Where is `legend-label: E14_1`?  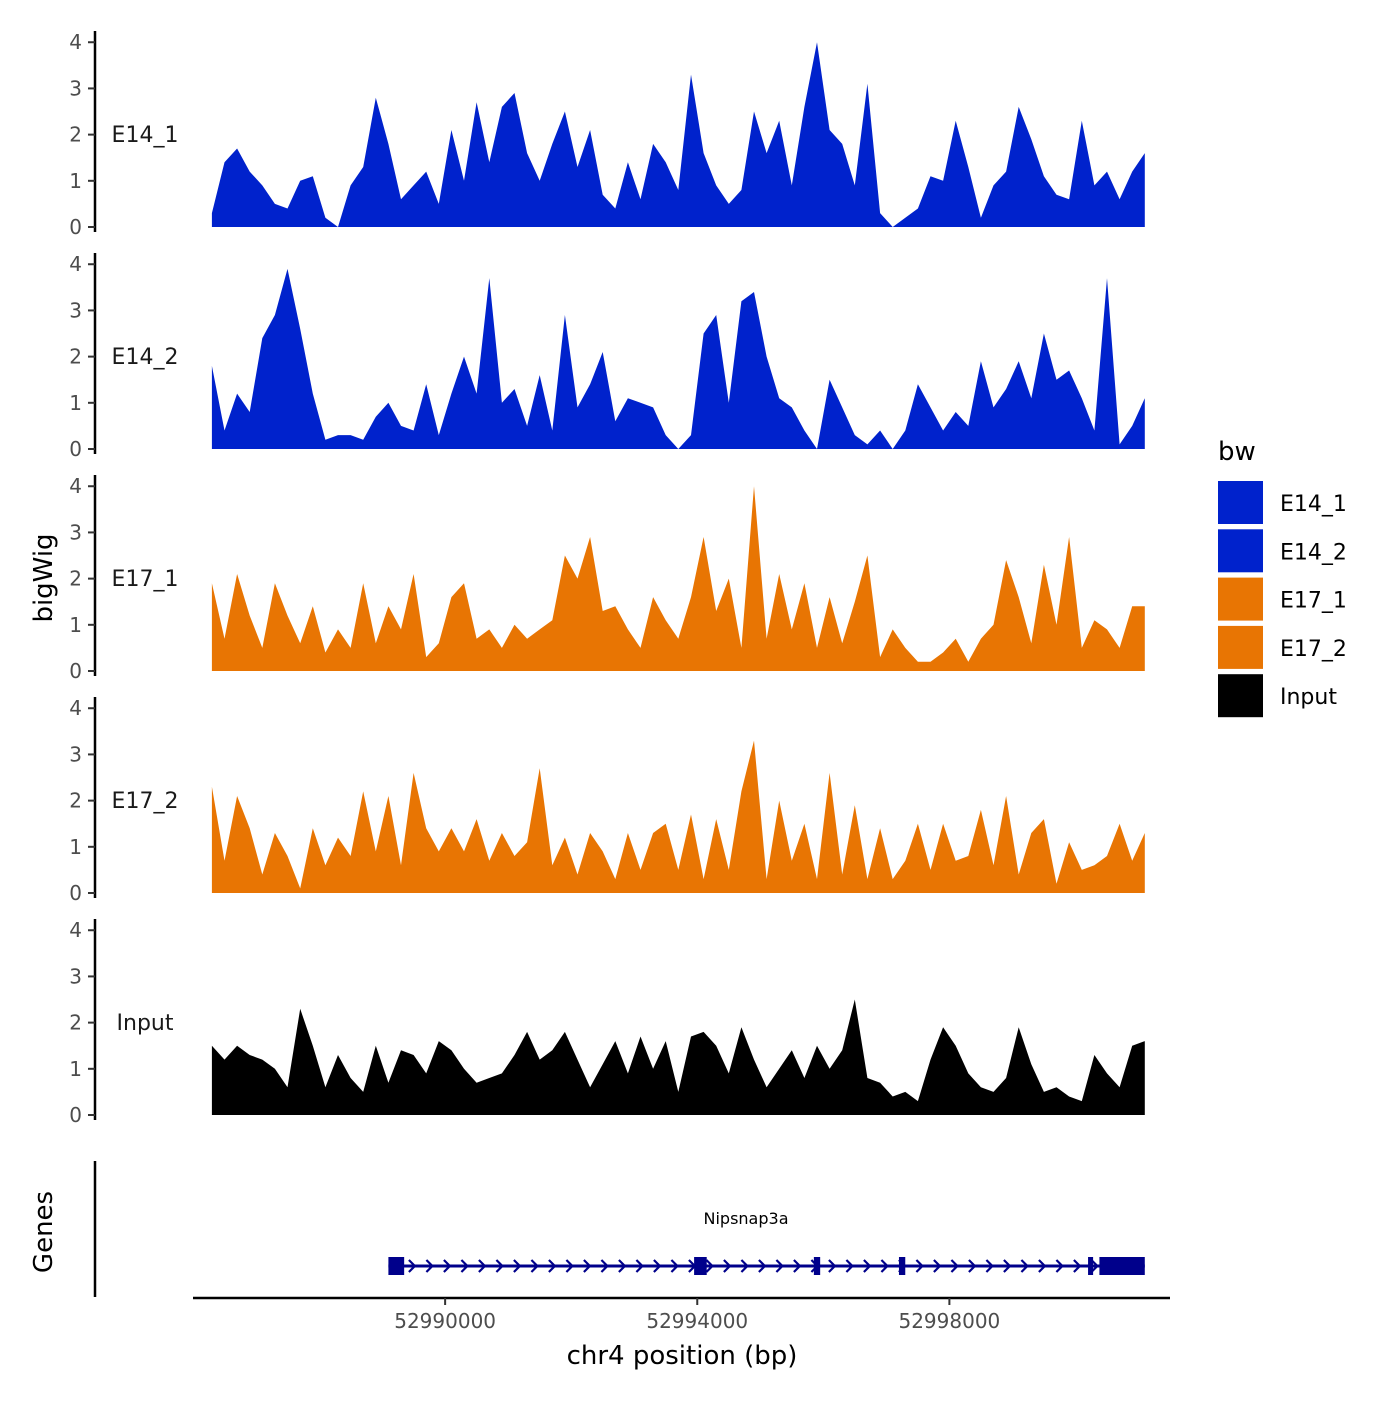 legend-label: E14_1 is located at coordinates (1313, 504).